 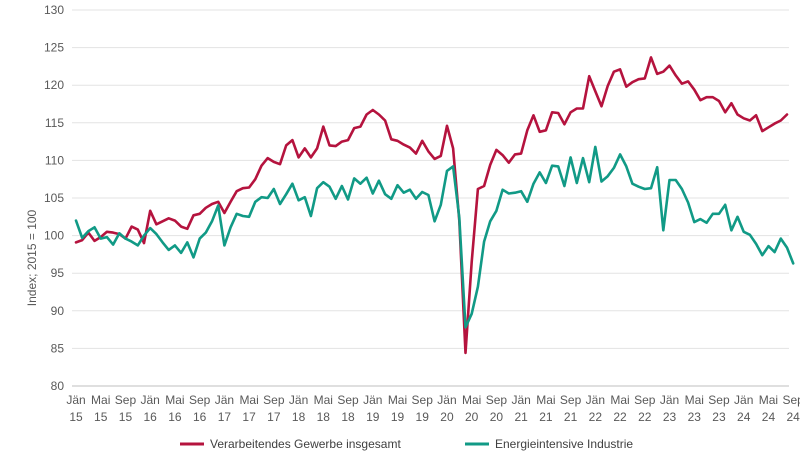 I want to click on legend-label-gewerbe: Verarbeitendes Gewerbe insgesamt, so click(x=305, y=444).